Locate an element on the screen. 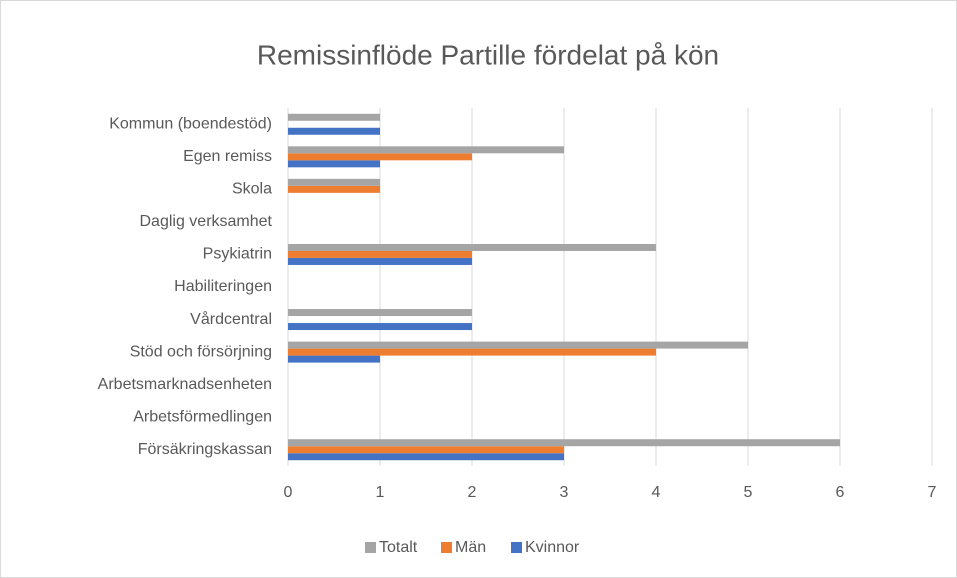  x-tick-label: 2 is located at coordinates (472, 492).